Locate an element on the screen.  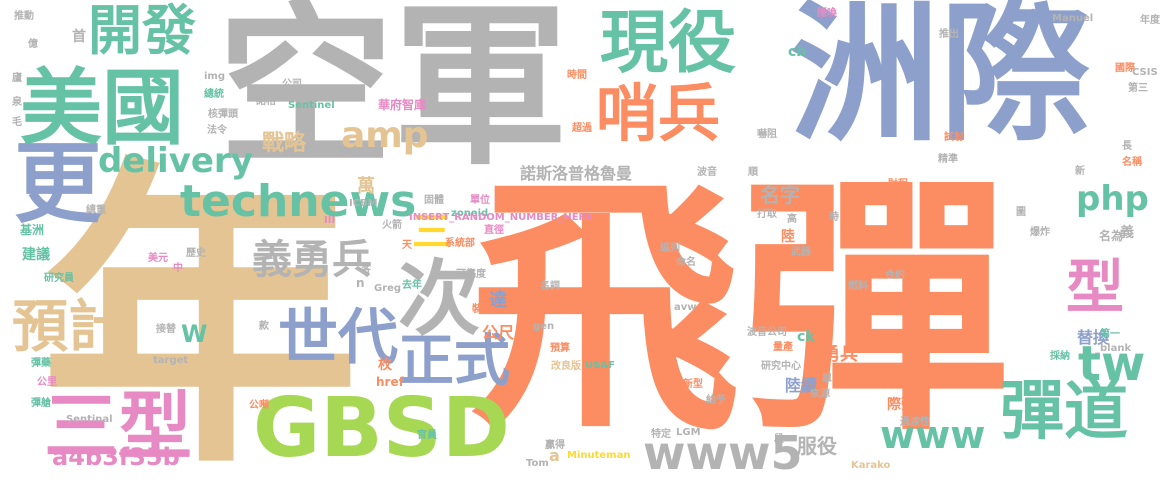
word-gai-liang-ban: 改良版 is located at coordinates (566, 366).